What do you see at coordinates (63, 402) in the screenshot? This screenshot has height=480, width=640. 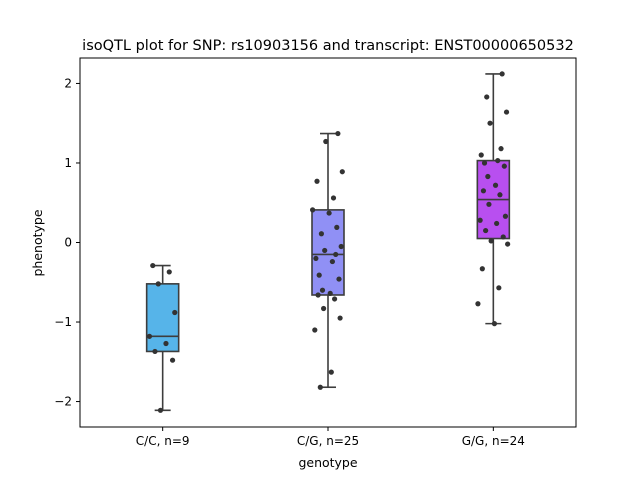 I see `y-tick-label: −2` at bounding box center [63, 402].